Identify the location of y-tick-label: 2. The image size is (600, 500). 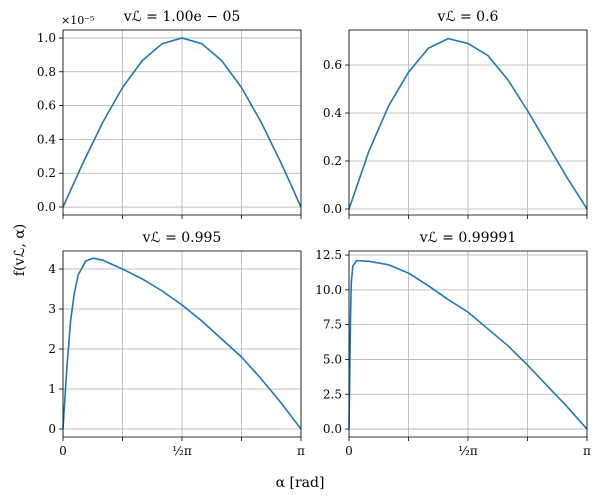
(52, 349).